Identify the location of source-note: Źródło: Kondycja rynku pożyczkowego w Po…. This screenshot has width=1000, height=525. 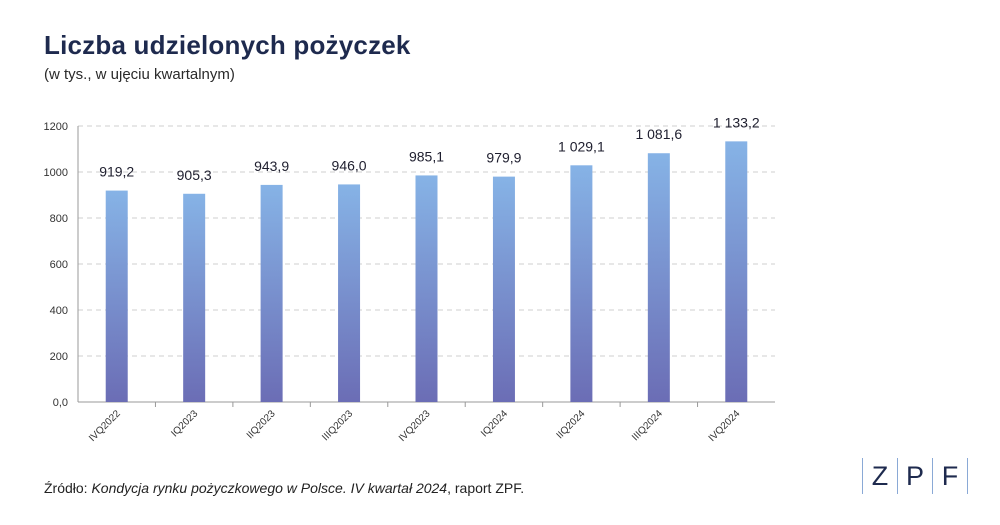
(284, 488).